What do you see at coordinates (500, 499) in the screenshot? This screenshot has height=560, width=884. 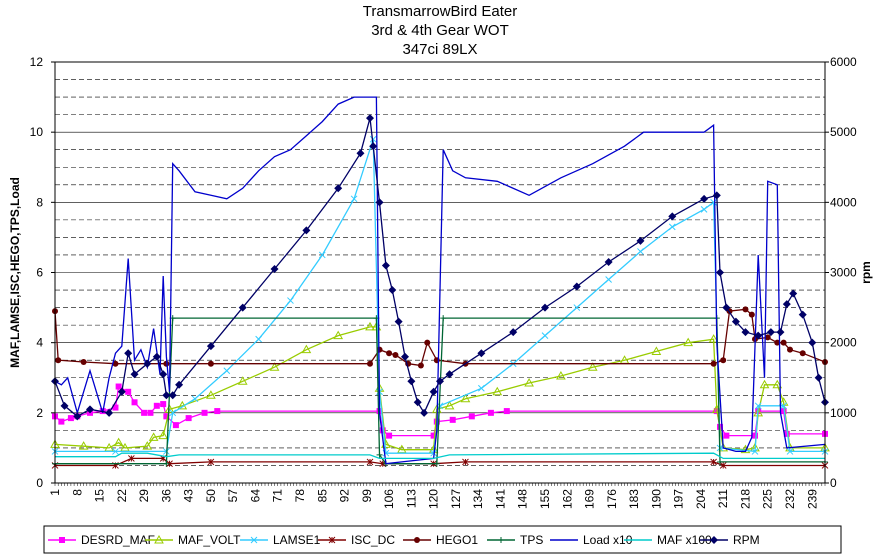 I see `x-tick-label: 141` at bounding box center [500, 499].